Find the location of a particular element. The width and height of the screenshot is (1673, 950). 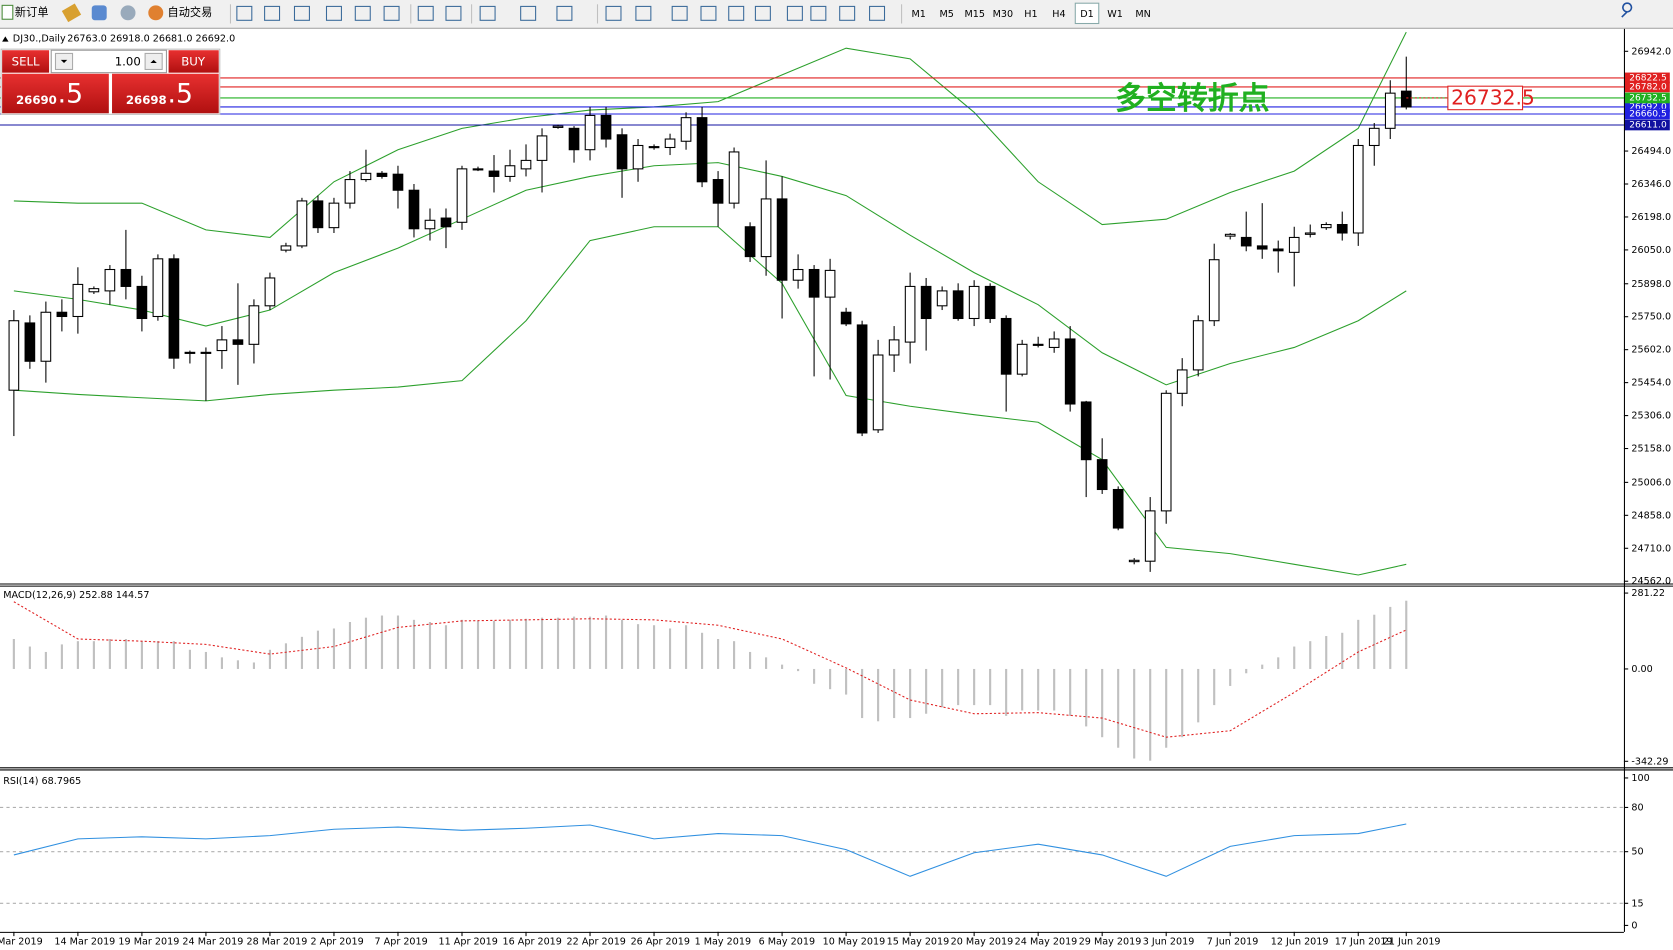

new-order-button: 新订单 is located at coordinates (25, 12).